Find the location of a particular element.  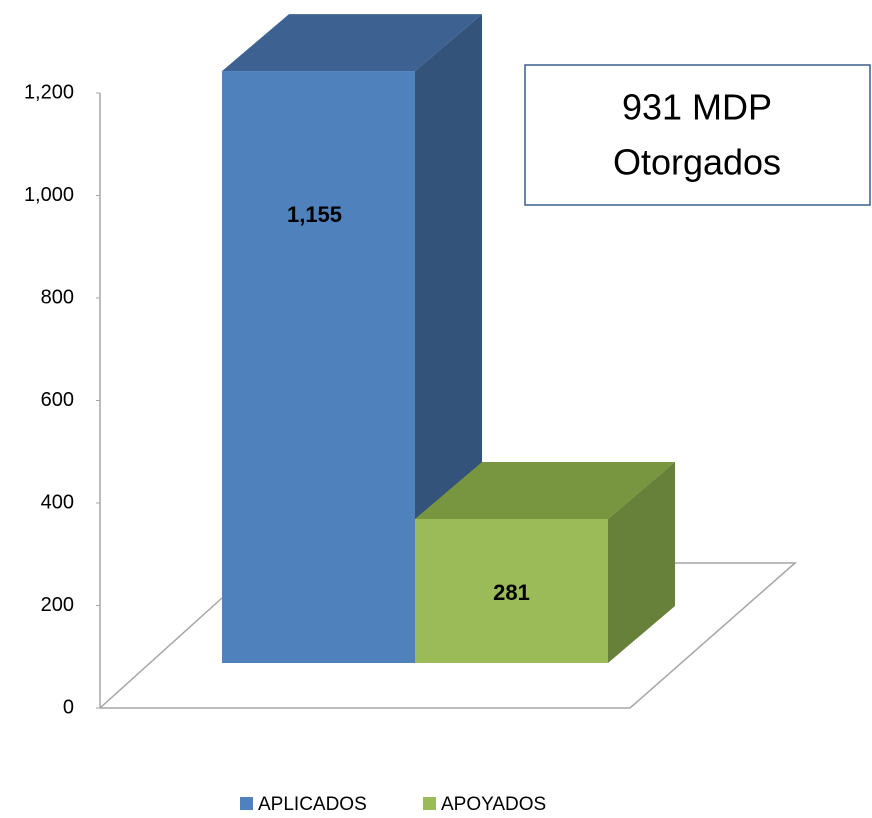

legend-label: APLICADOS is located at coordinates (312, 804).